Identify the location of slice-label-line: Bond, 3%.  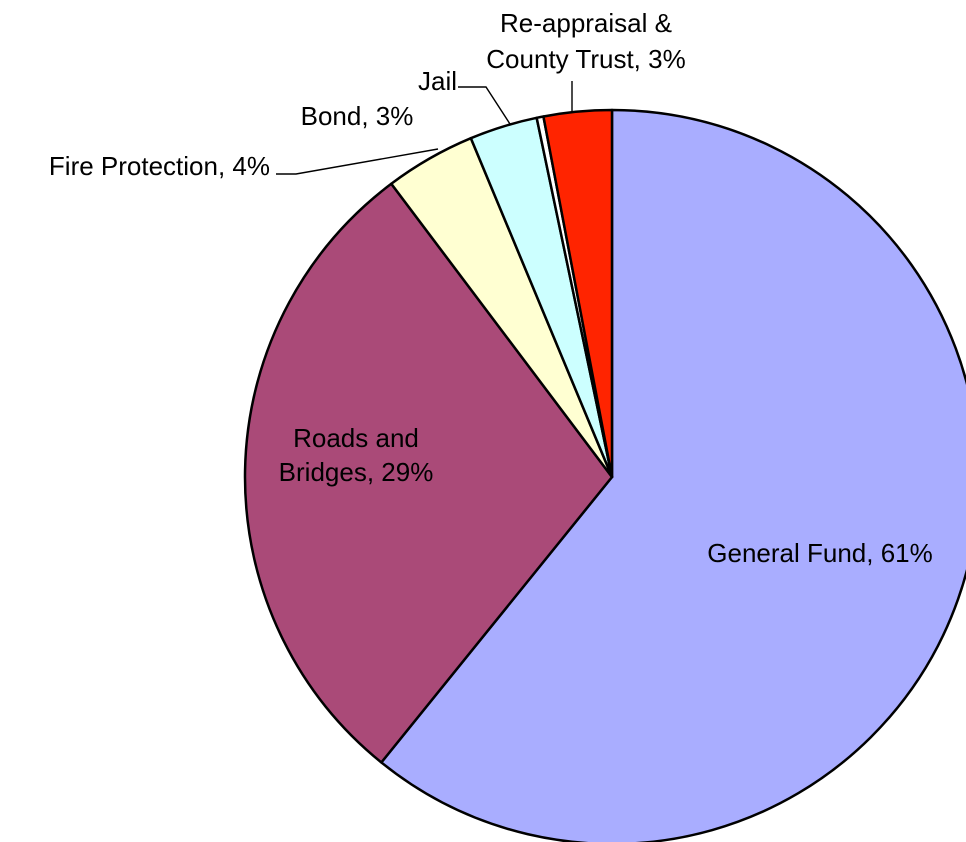
(357, 116).